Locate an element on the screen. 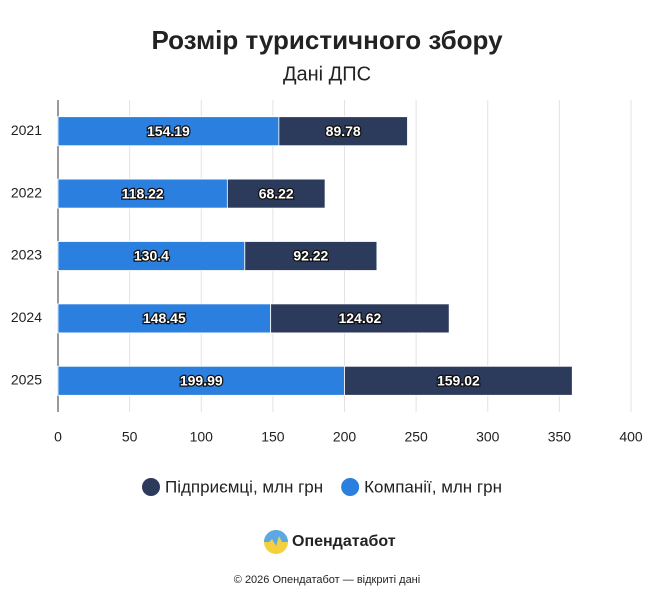  y-tick-label: 2022 is located at coordinates (26, 192).